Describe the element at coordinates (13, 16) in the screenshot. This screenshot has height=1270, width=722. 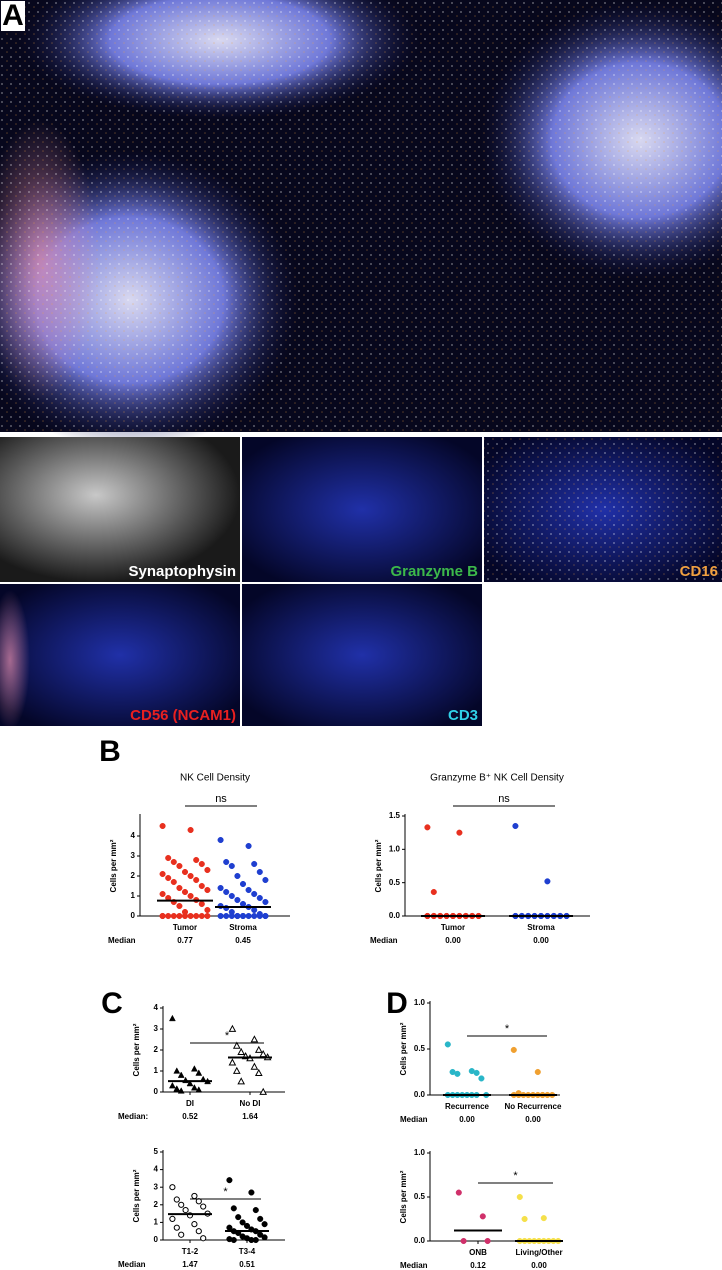
I see `panel-letter: A` at that location.